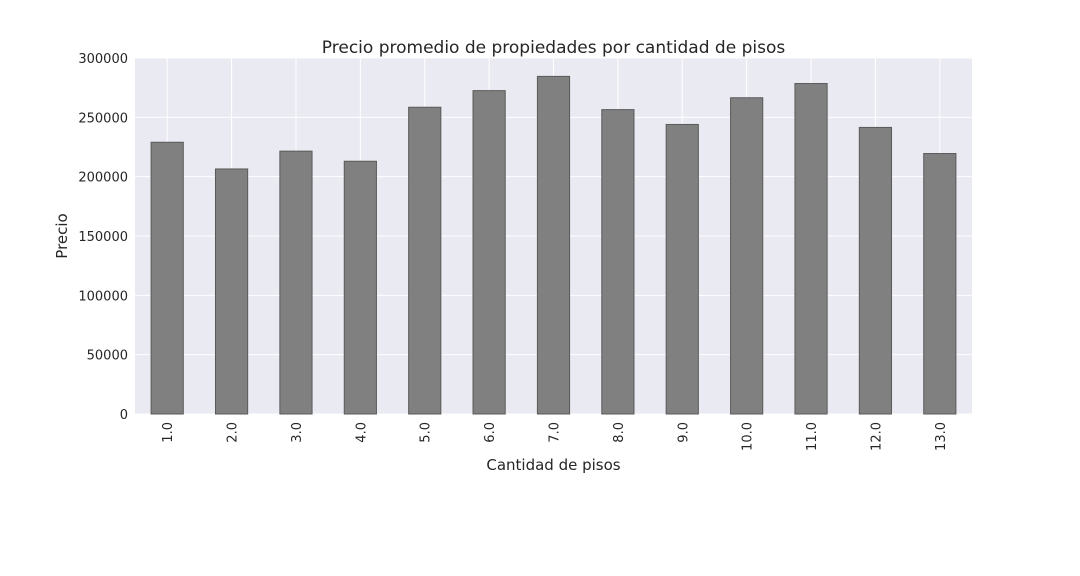 The image size is (1080, 576). I want to click on y-axis-label: Precio, so click(62, 235).